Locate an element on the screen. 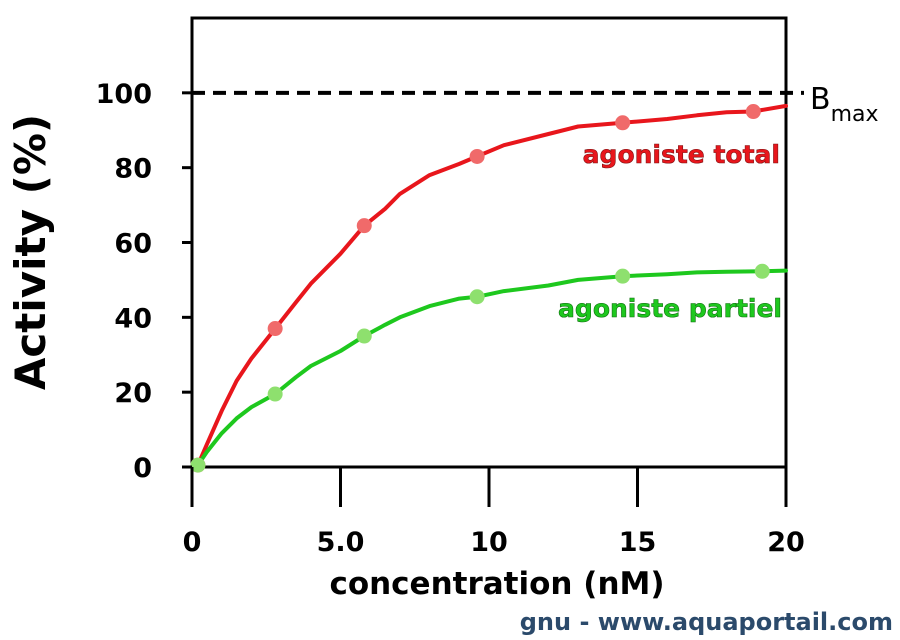 Image resolution: width=900 pixels, height=640 pixels. series-label-total: agoniste total is located at coordinates (681, 154).